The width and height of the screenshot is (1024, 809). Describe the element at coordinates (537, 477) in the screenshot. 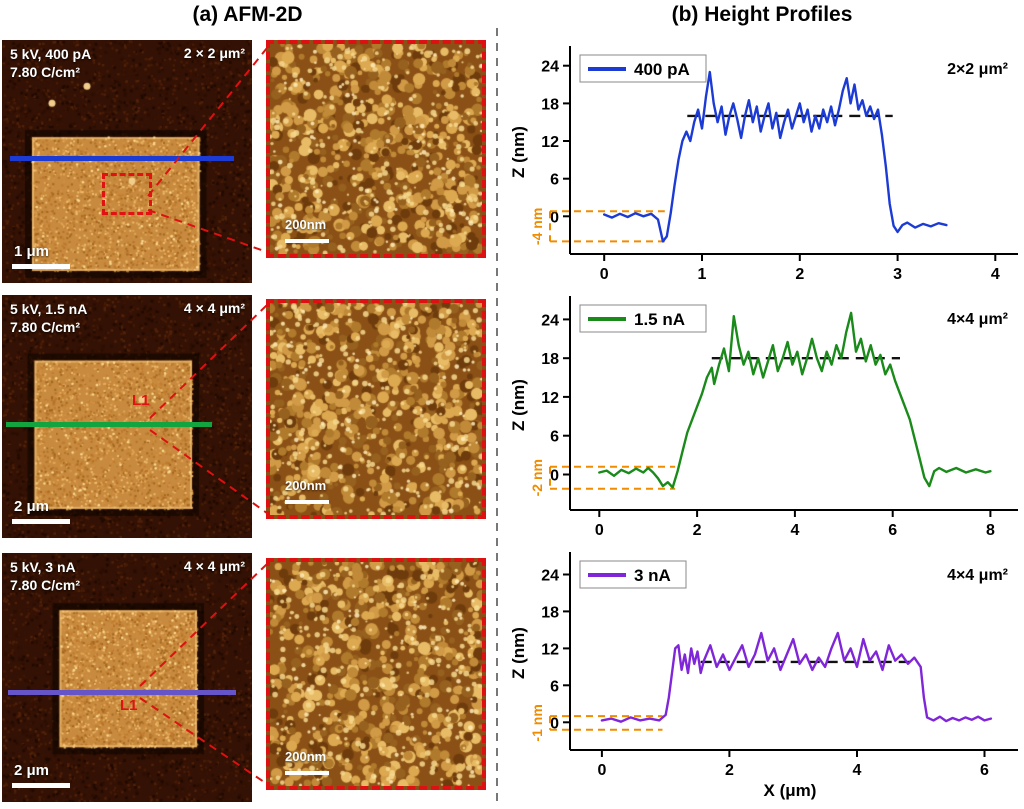

I see `svg-text: -2 nm` at that location.